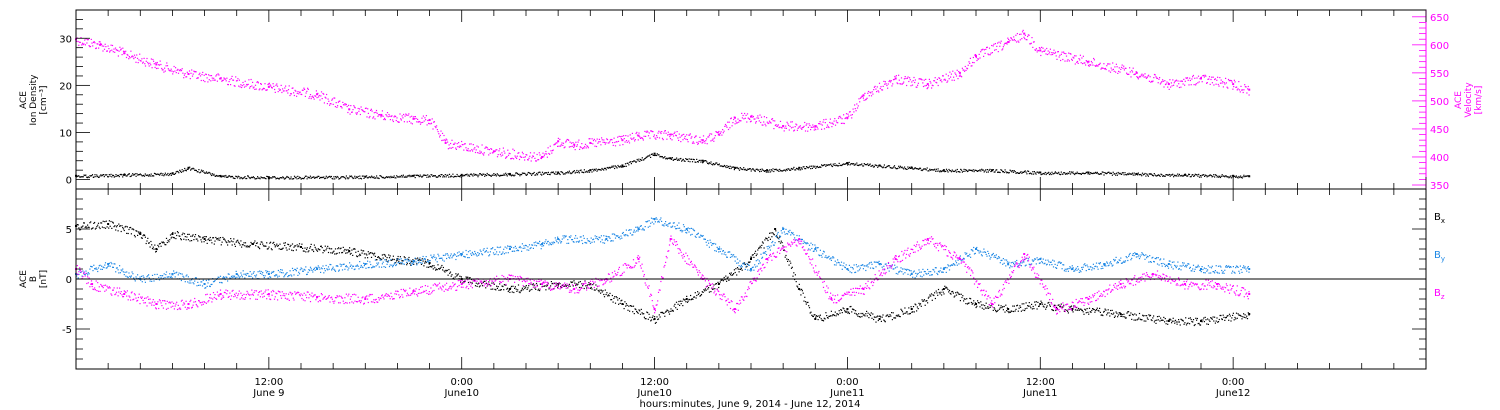  I want to click on bx-series-point, so click(349, 251).